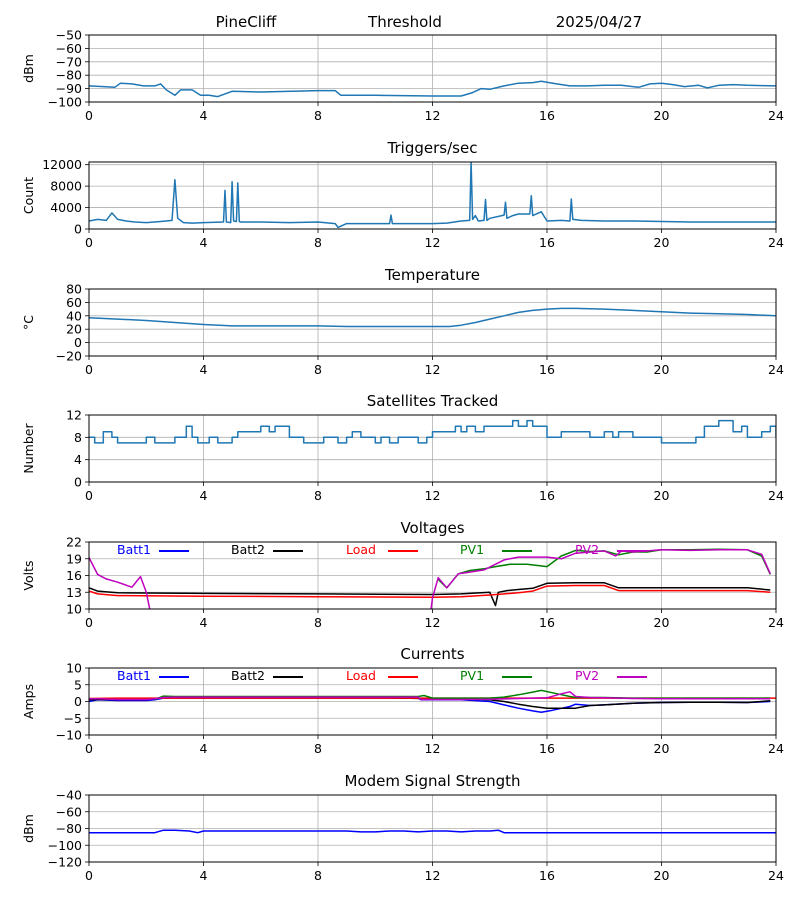 Image resolution: width=800 pixels, height=900 pixels. I want to click on series-line-batt2, so click(430, 594).